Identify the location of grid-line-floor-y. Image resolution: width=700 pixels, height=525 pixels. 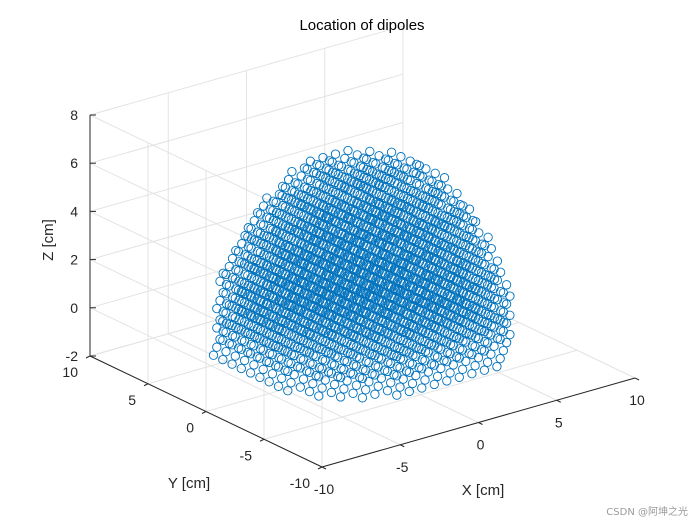
(420, 394).